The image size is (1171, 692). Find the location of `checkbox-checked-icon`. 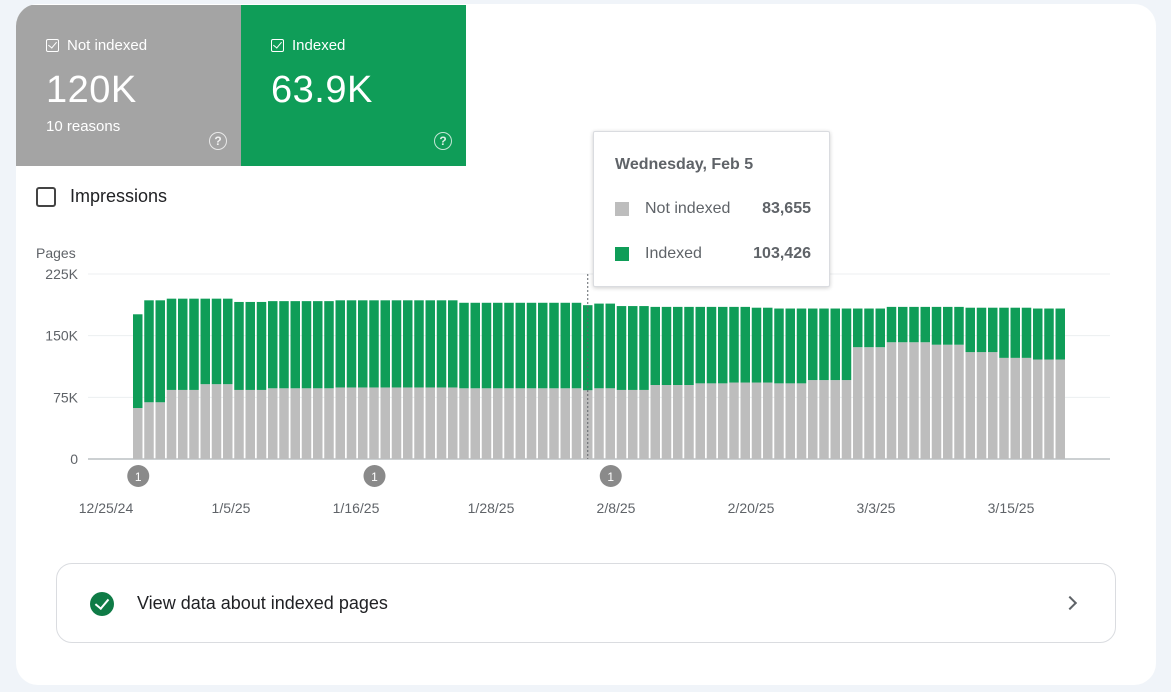

checkbox-checked-icon is located at coordinates (52, 45).